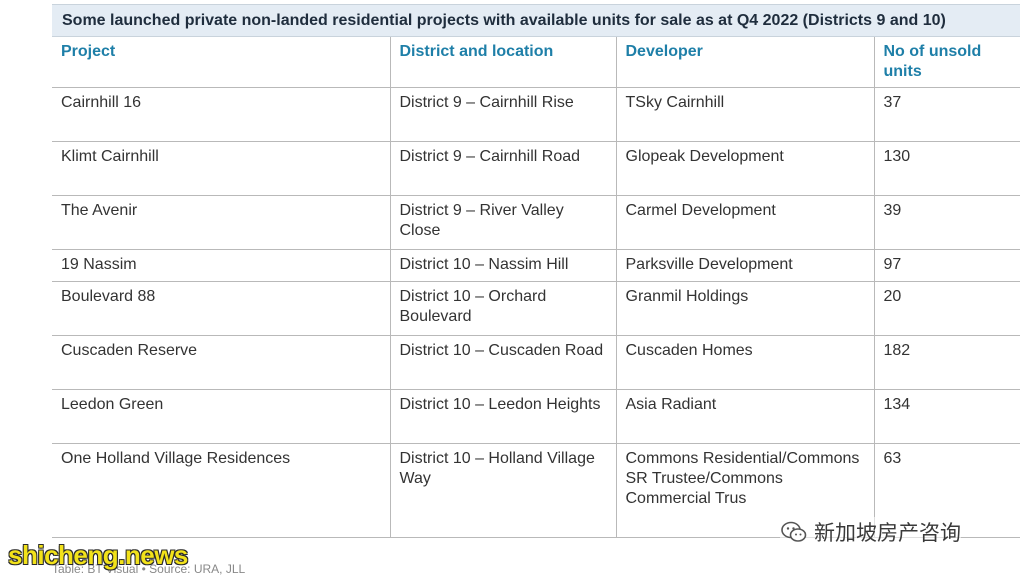 Image resolution: width=1022 pixels, height=578 pixels. I want to click on cell-project: 19 Nassim, so click(221, 265).